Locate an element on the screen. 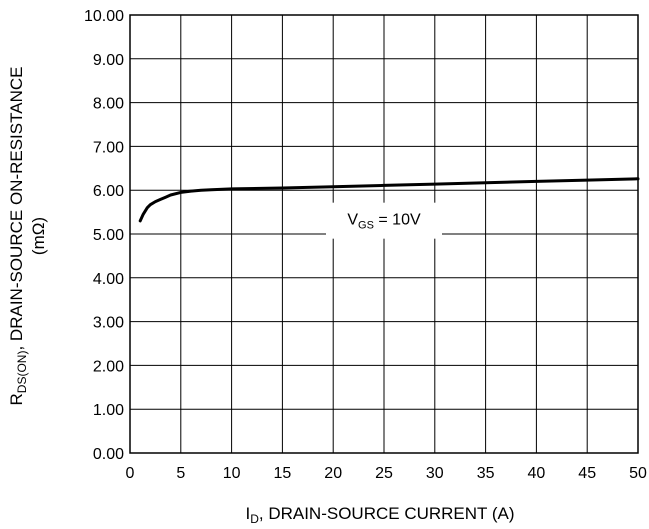 The image size is (649, 529). y-tick-label: 9.00 is located at coordinates (108, 60).